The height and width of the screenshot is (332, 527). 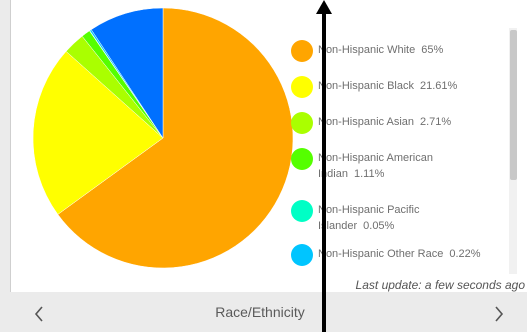 What do you see at coordinates (385, 122) in the screenshot?
I see `legend-label: Non-Hispanic Asian 2.71%` at bounding box center [385, 122].